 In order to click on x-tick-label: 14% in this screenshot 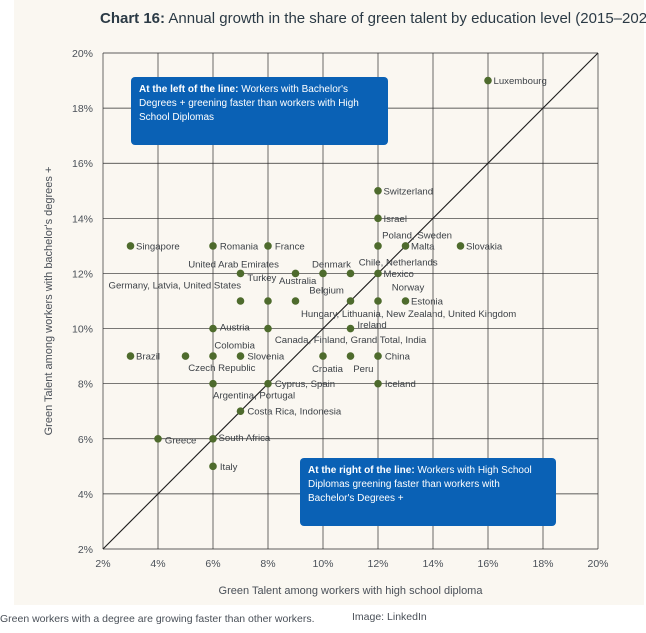, I will do `click(432, 564)`.